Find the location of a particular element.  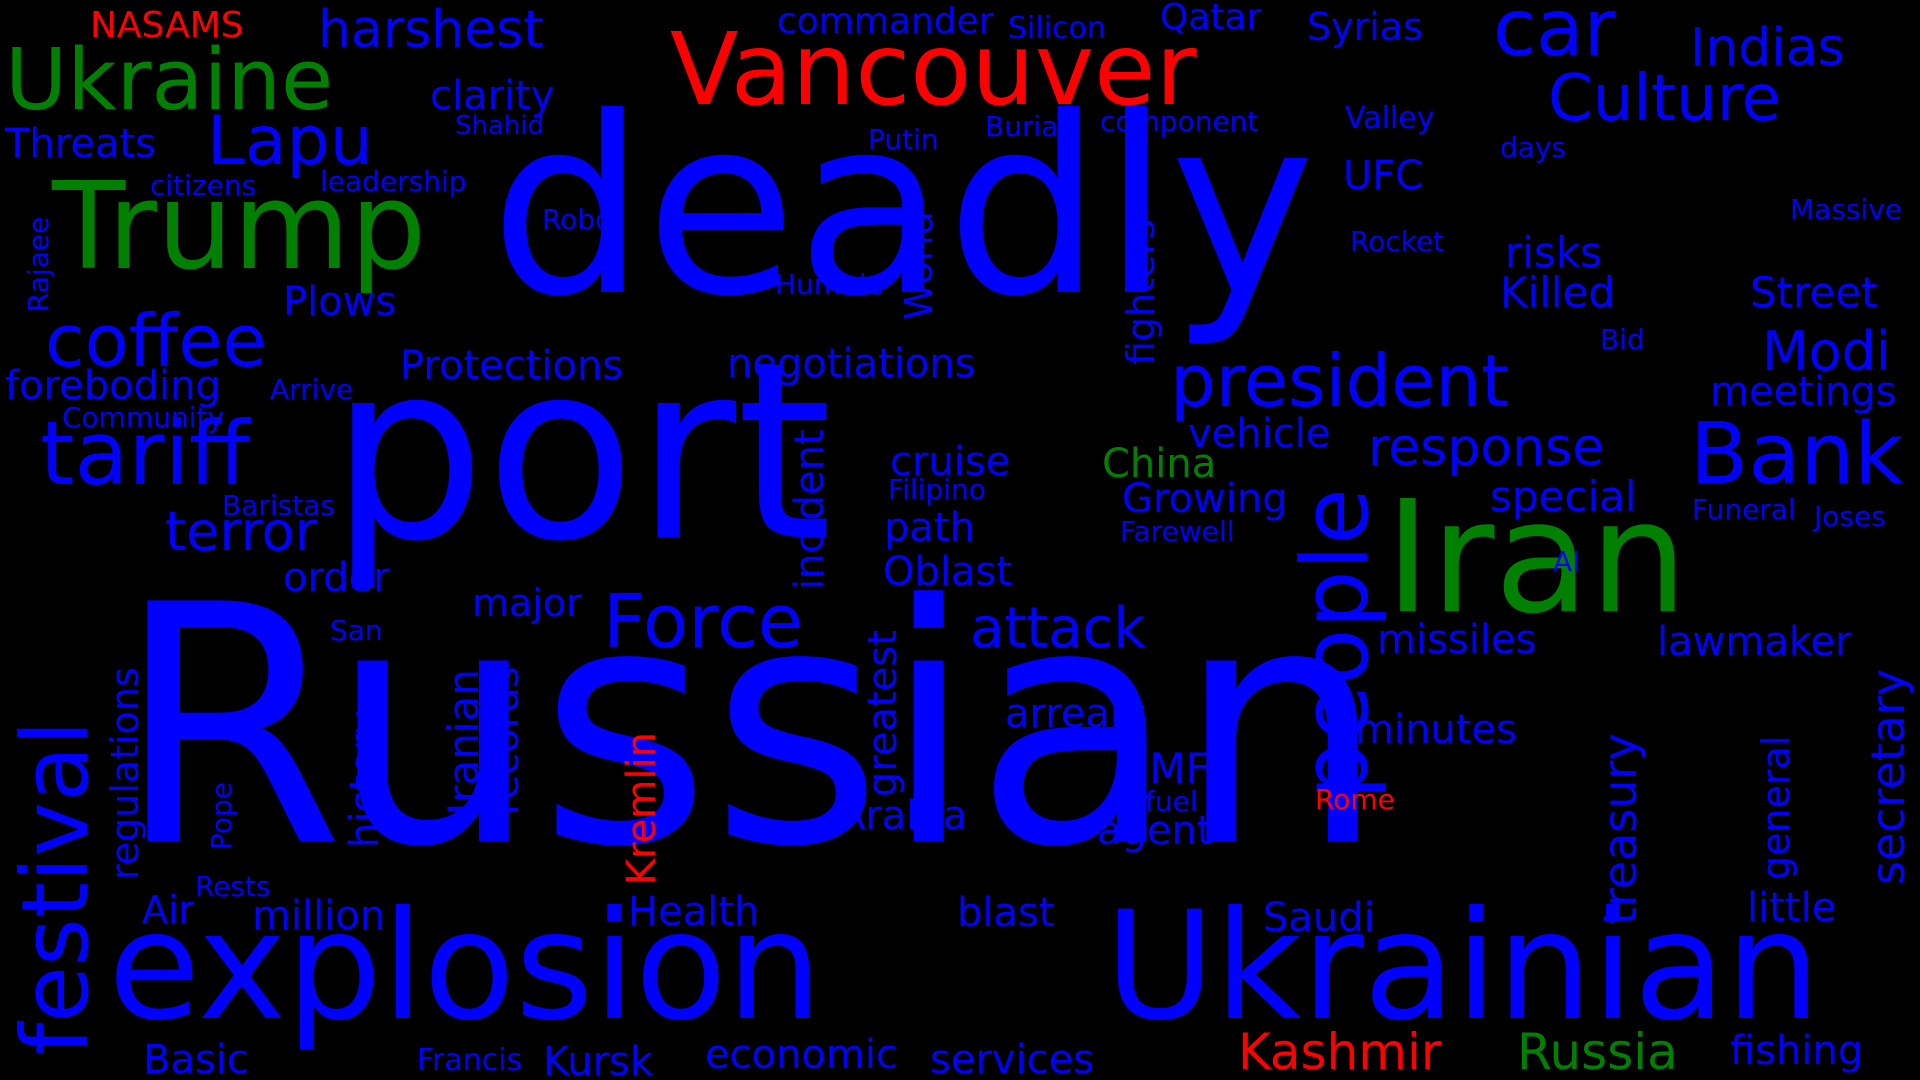

word-growing: Growing is located at coordinates (1205, 499).